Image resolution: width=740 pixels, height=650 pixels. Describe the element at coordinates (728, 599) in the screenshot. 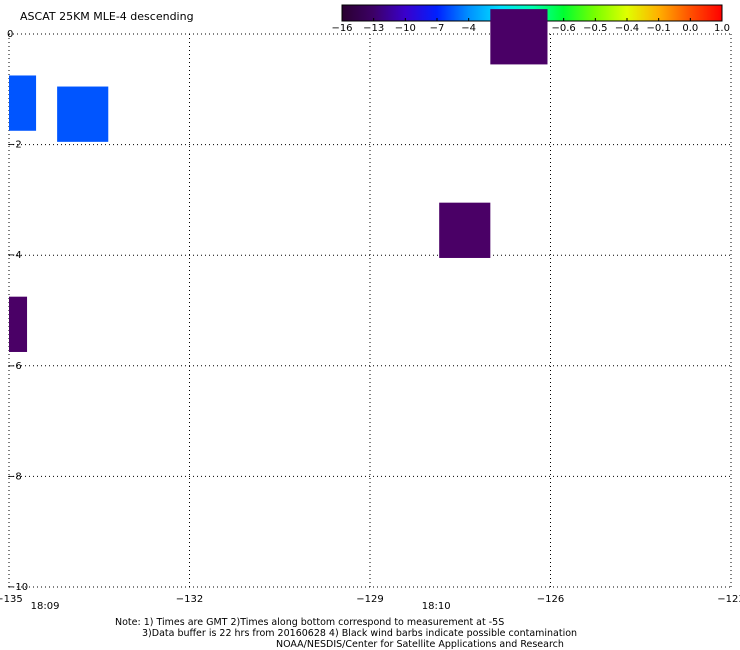

I see `x-tick-label: −123` at that location.